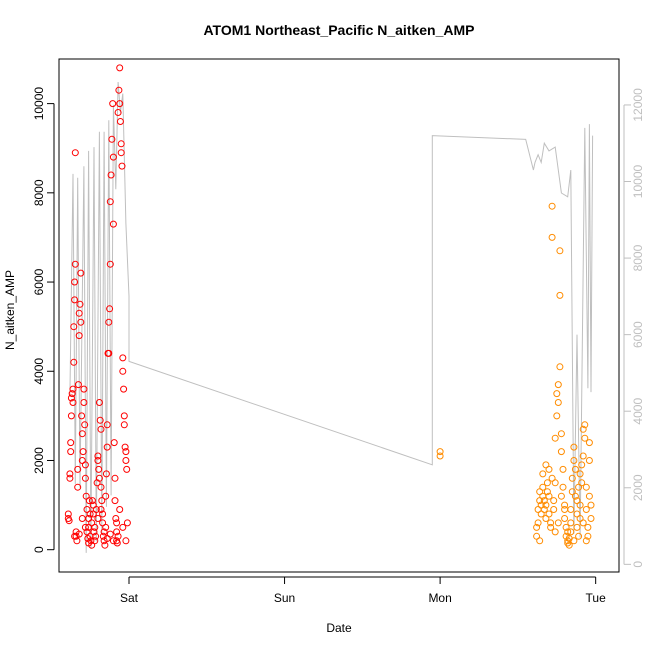 This screenshot has width=650, height=650. I want to click on x-tick-label: Sun, so click(284, 598).